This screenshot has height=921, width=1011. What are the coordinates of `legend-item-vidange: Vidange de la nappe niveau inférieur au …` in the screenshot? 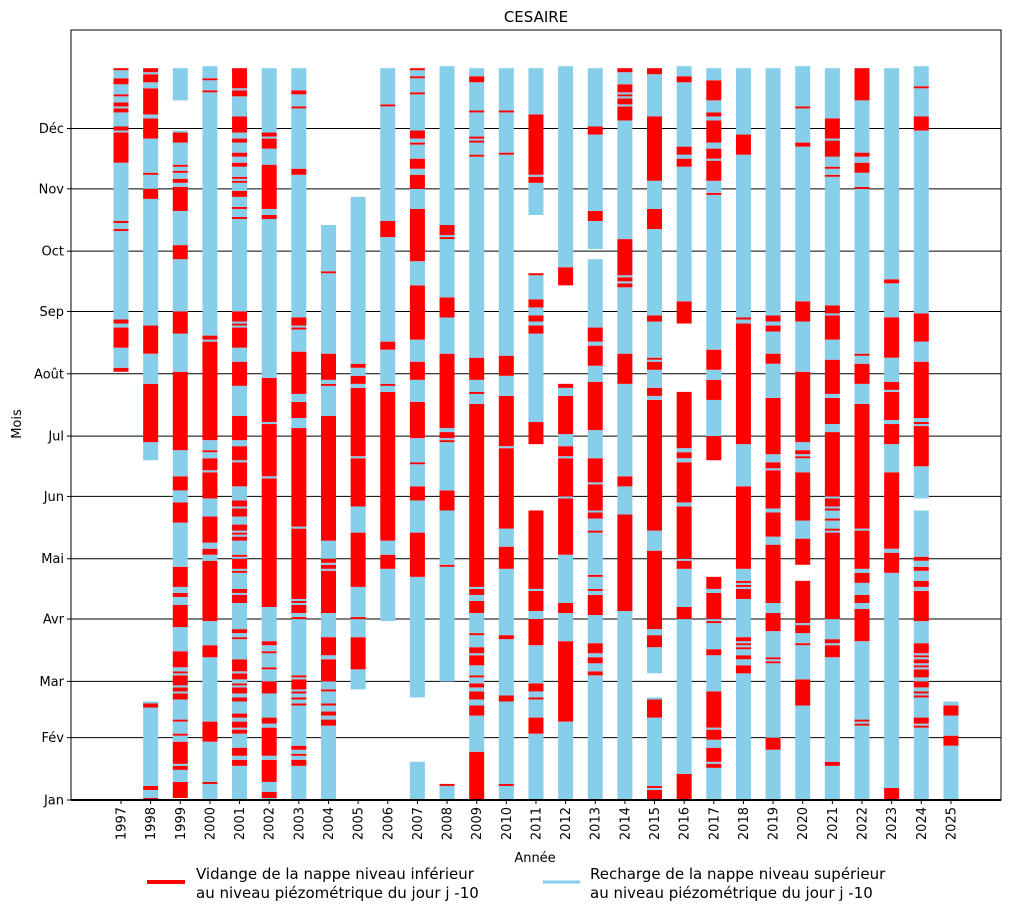 It's located at (313, 883).